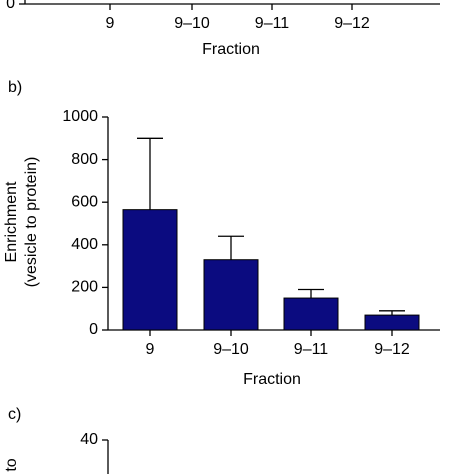 The image size is (474, 474). Describe the element at coordinates (14, 414) in the screenshot. I see `panel-label: c)` at that location.